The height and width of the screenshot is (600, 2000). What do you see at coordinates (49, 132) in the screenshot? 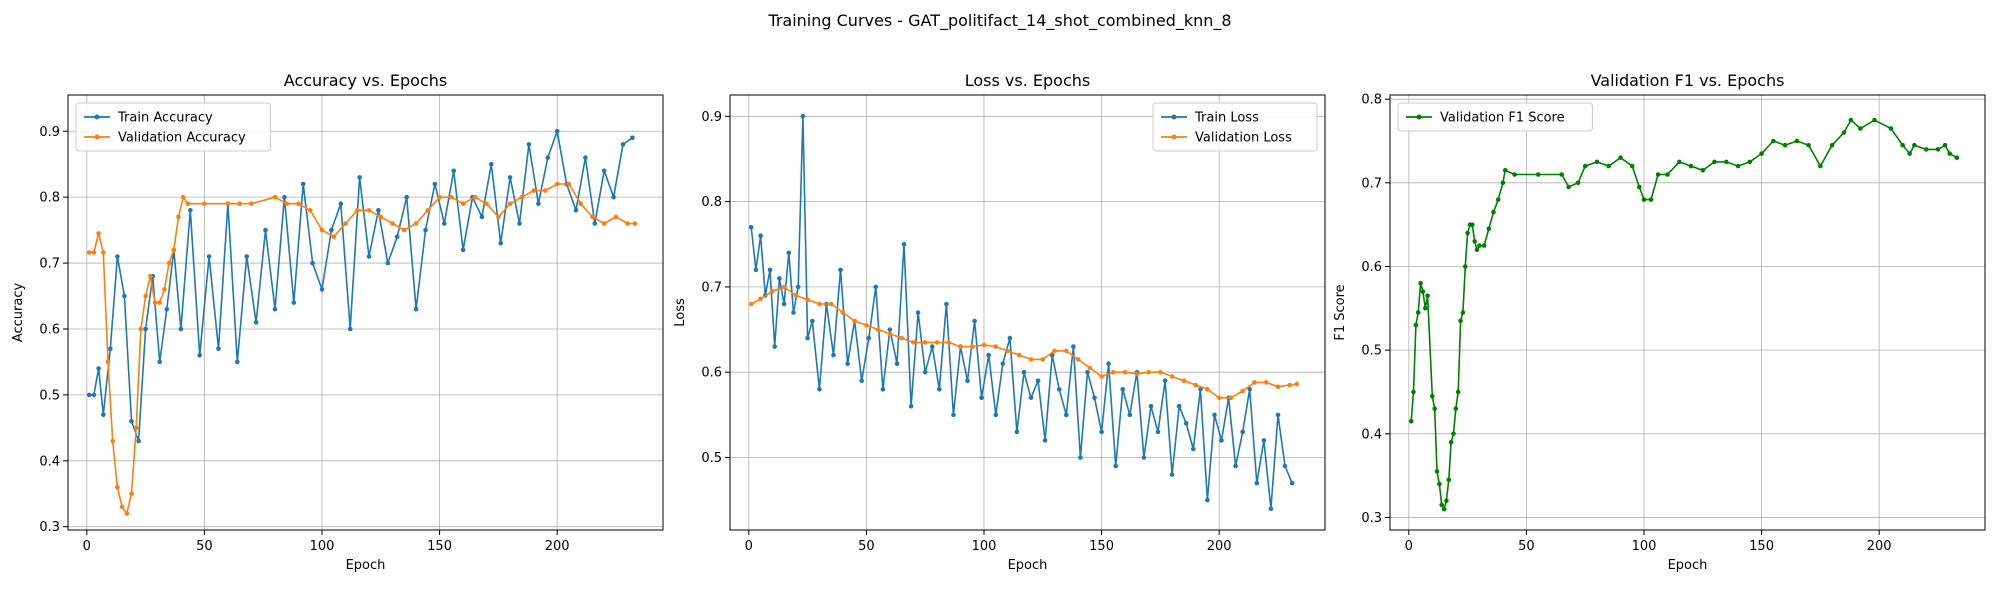
I see `y-tick-label: 0.9` at bounding box center [49, 132].